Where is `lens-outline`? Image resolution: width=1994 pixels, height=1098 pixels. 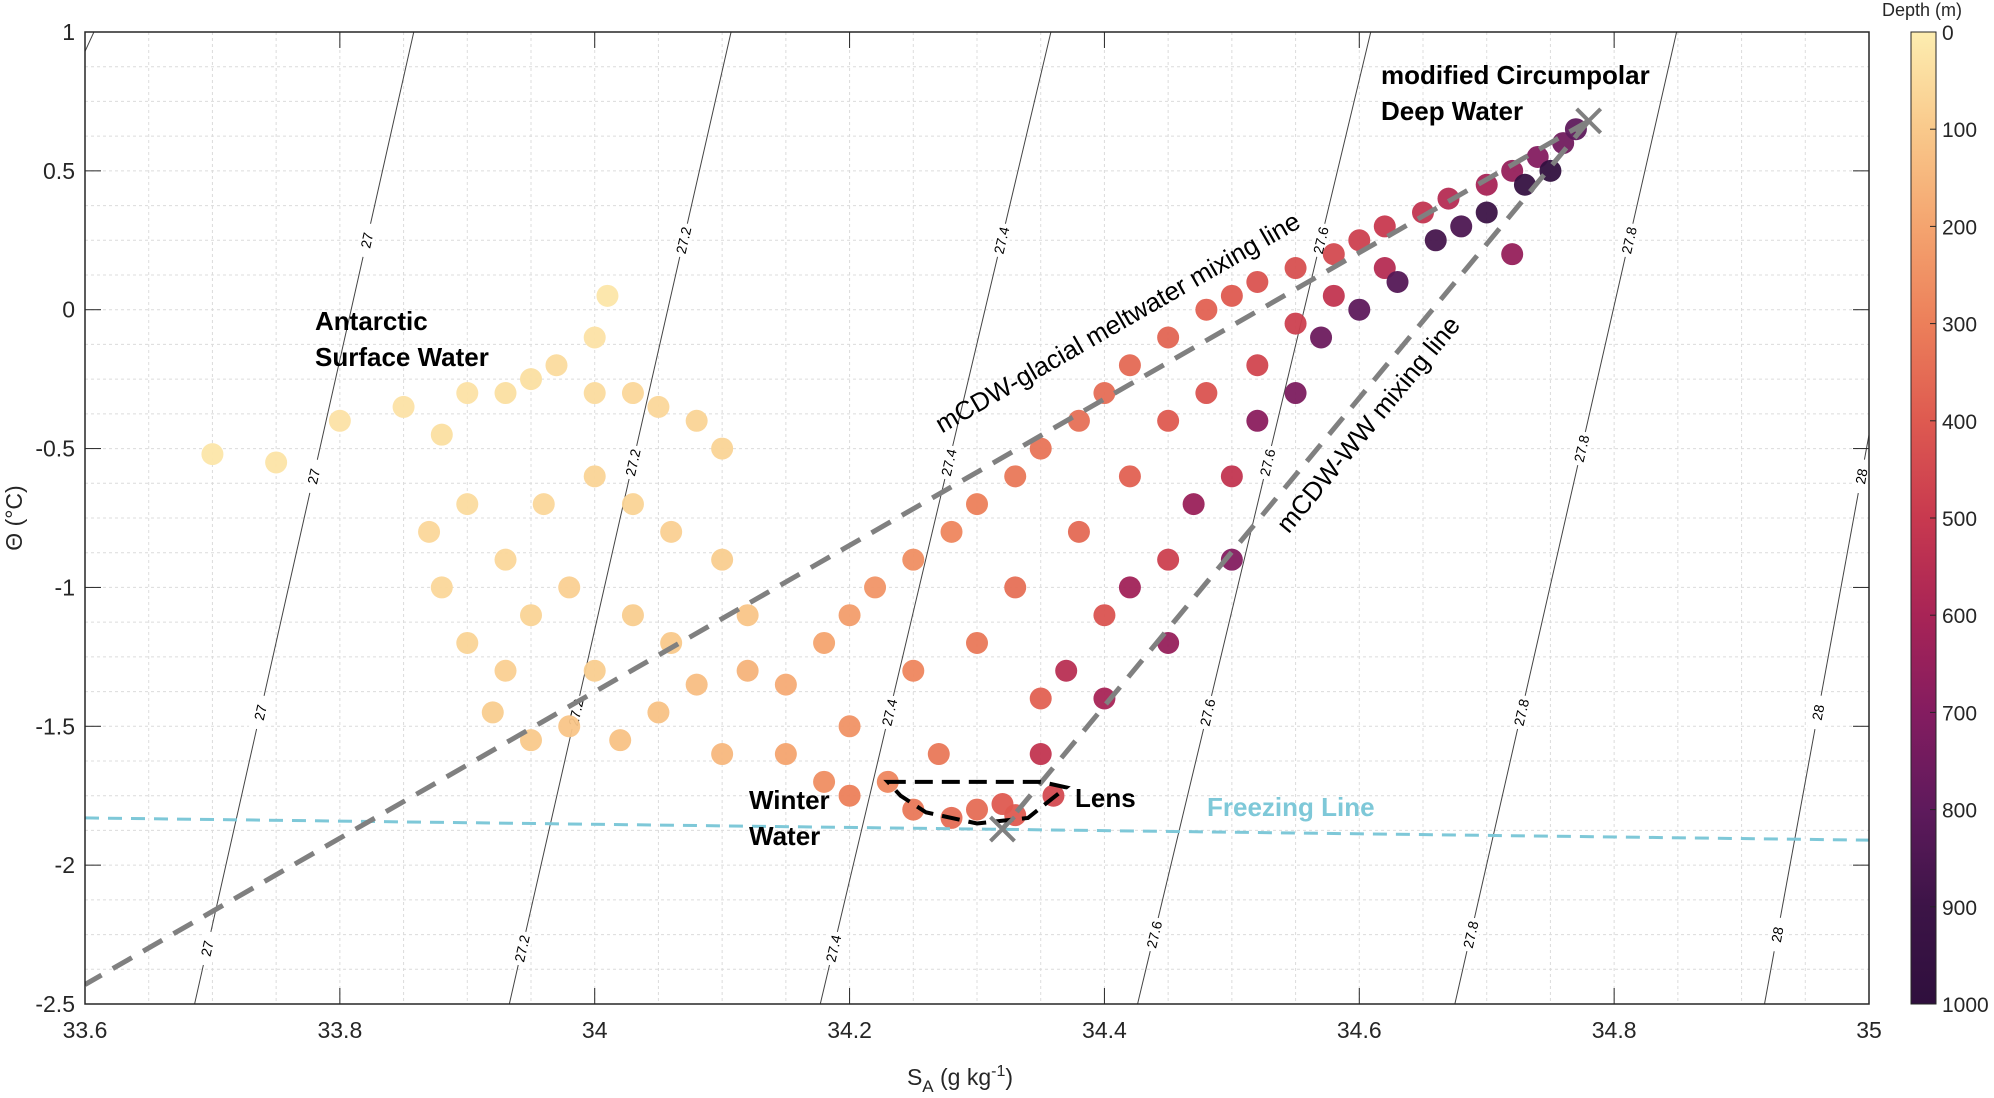 lens-outline is located at coordinates (977, 802).